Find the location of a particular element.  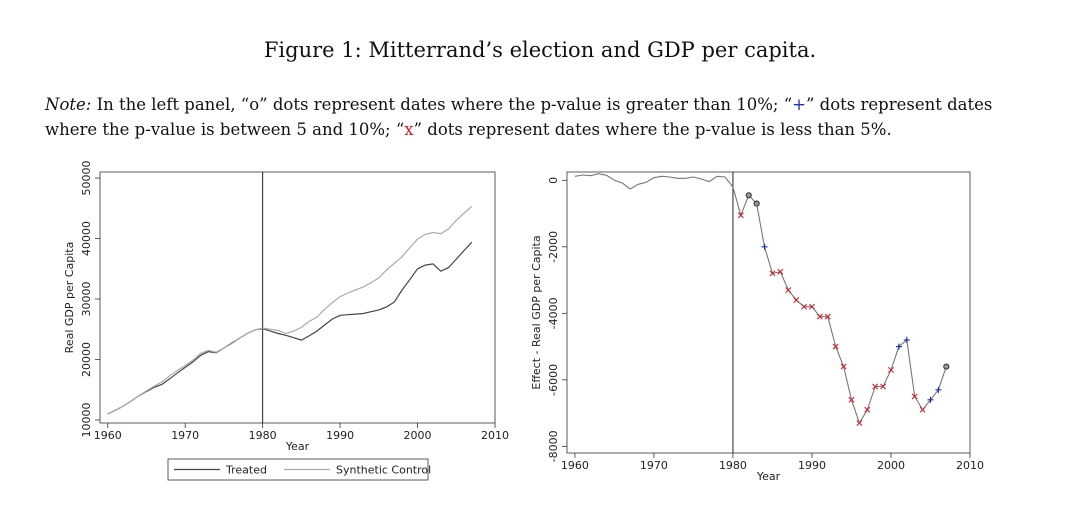

right-x-tick-label: 2010 is located at coordinates (970, 465).